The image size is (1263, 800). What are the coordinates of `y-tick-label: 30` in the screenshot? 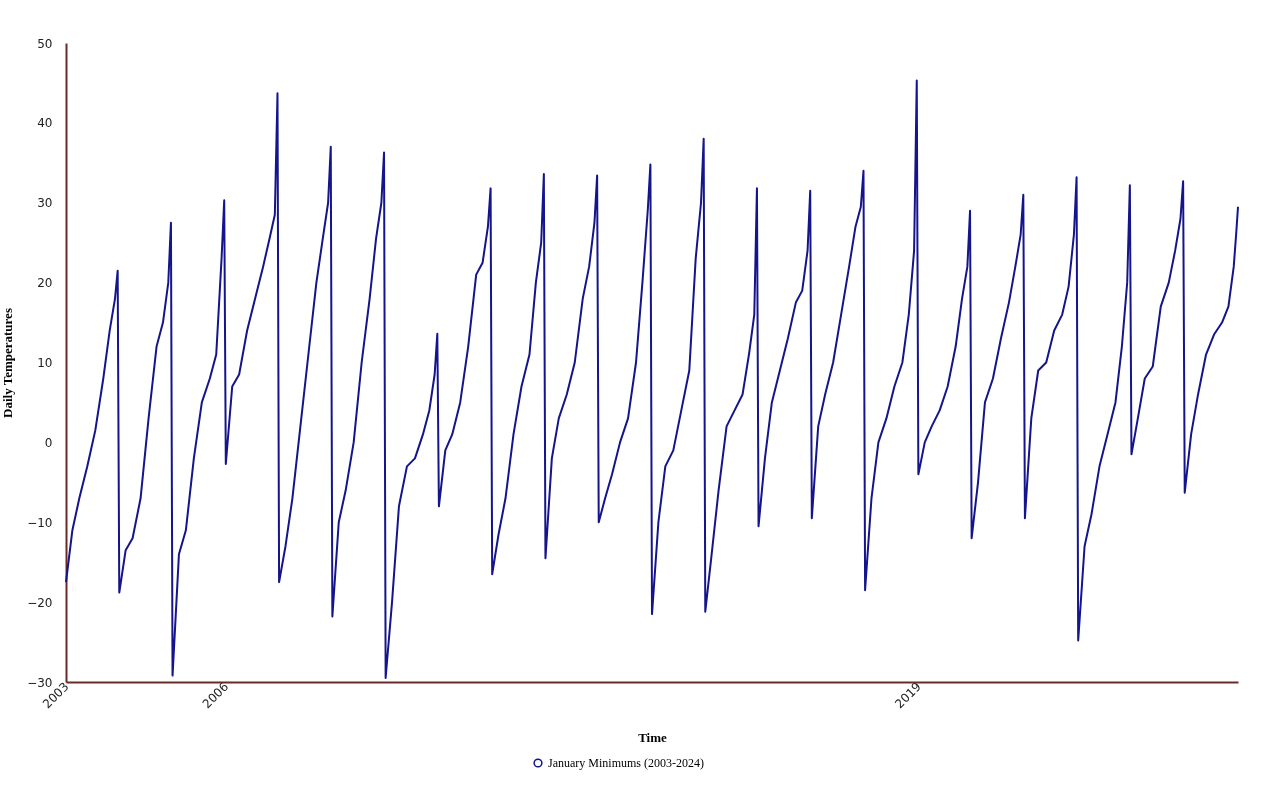 It's located at (45, 203).